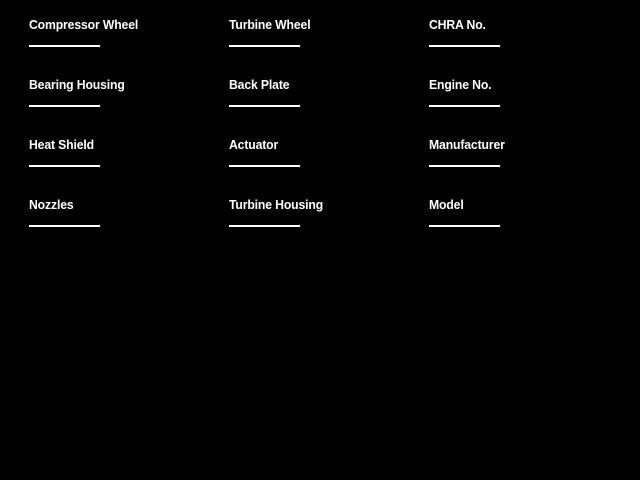 This screenshot has width=640, height=480. What do you see at coordinates (519, 92) in the screenshot?
I see `field-group-engine-no: Engine No.` at bounding box center [519, 92].